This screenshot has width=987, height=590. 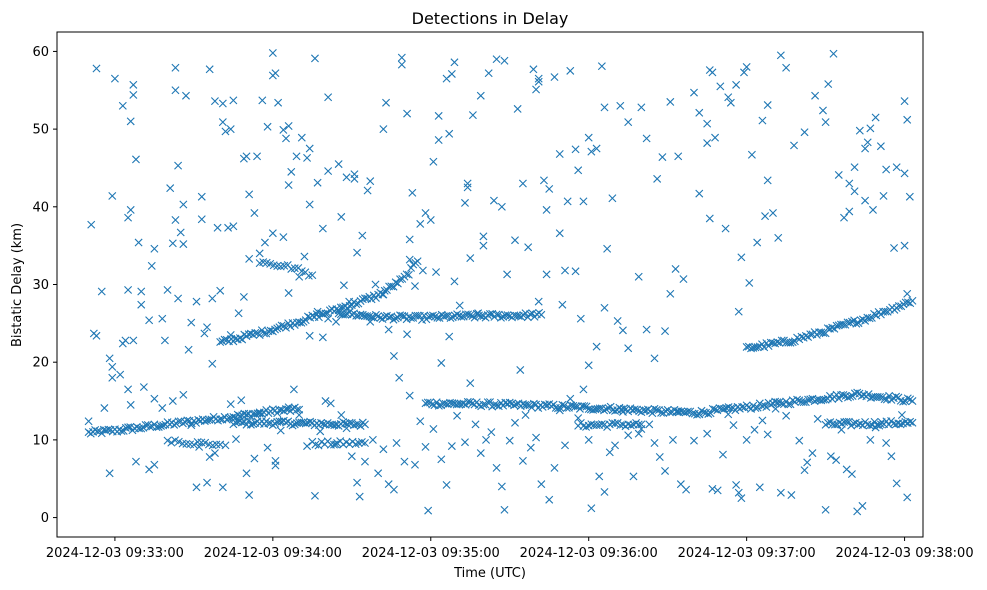 What do you see at coordinates (747, 553) in the screenshot?
I see `x-tick-label: 2024-12-03 09:37:00` at bounding box center [747, 553].